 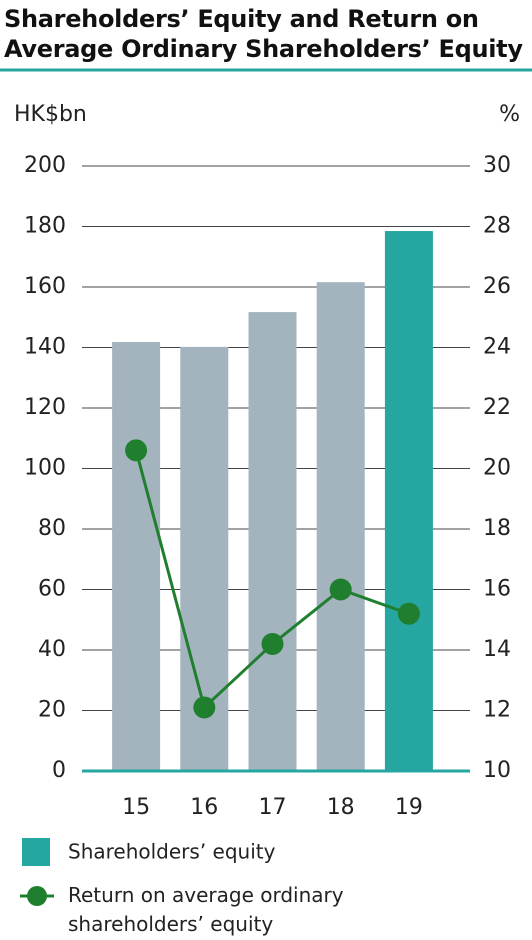 What do you see at coordinates (45, 286) in the screenshot?
I see `y-tick-label: 160` at bounding box center [45, 286].